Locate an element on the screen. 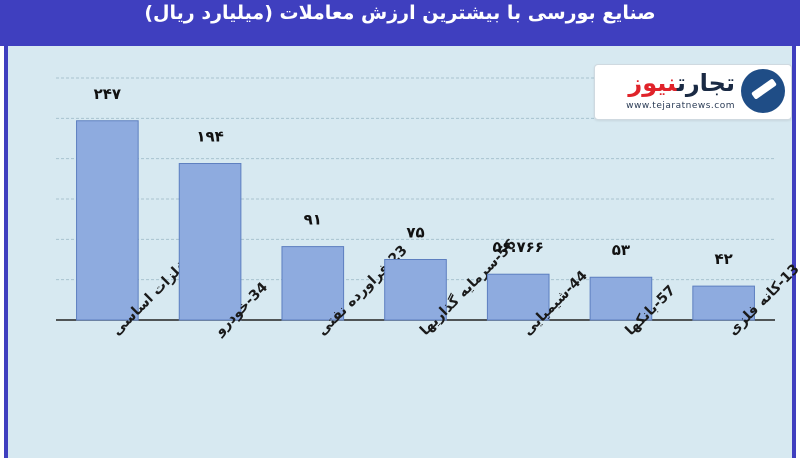 This screenshot has width=800, height=458. logo: تجارتنیوز www.tejaratnews.com is located at coordinates (693, 92).